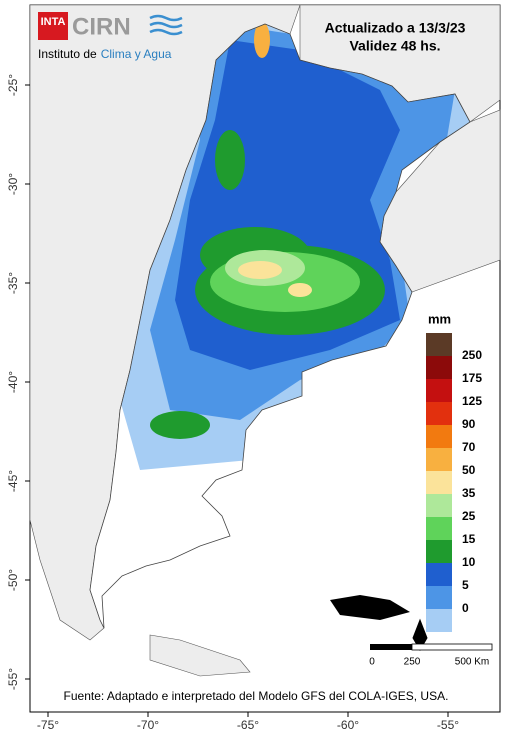 The width and height of the screenshot is (508, 740). Describe the element at coordinates (13, 481) in the screenshot. I see `lat-tick-label: -45°` at that location.